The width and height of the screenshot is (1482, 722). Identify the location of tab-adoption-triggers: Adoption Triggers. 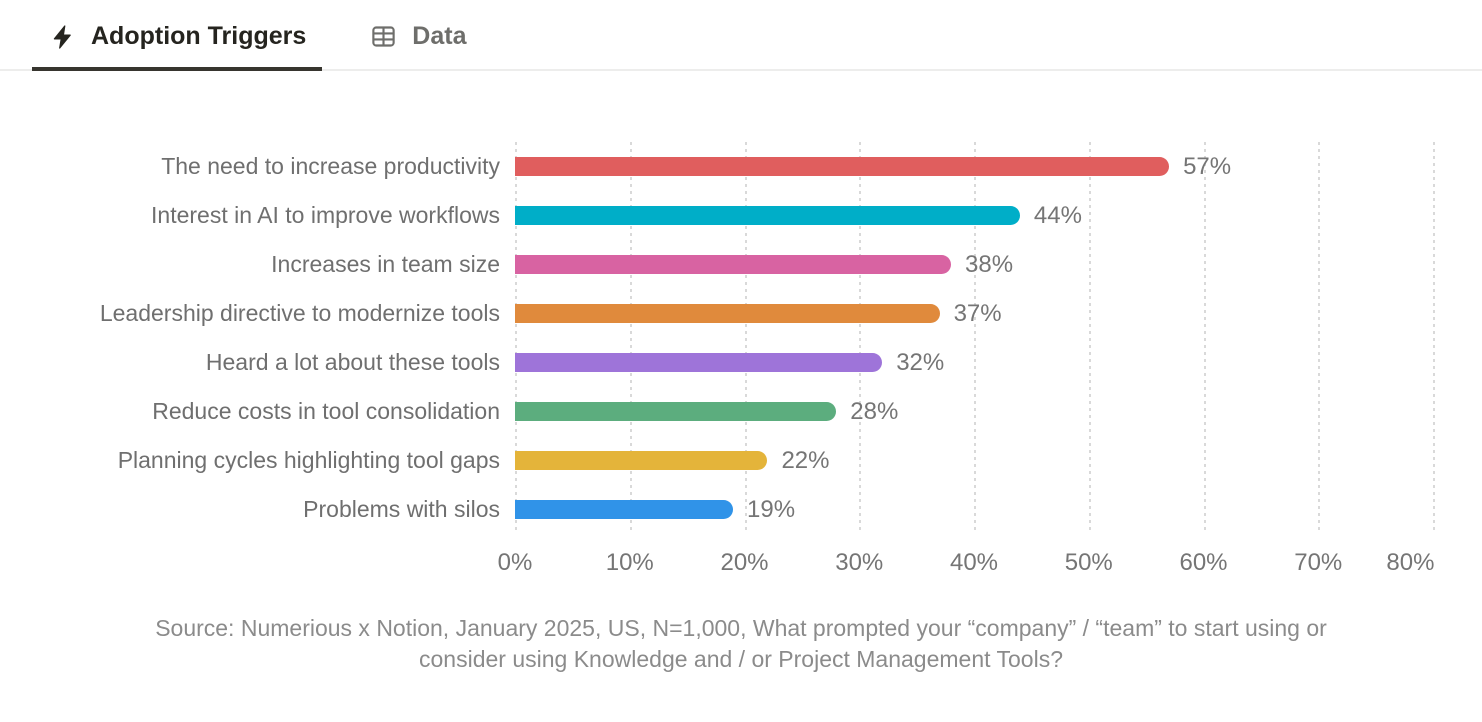
(177, 35).